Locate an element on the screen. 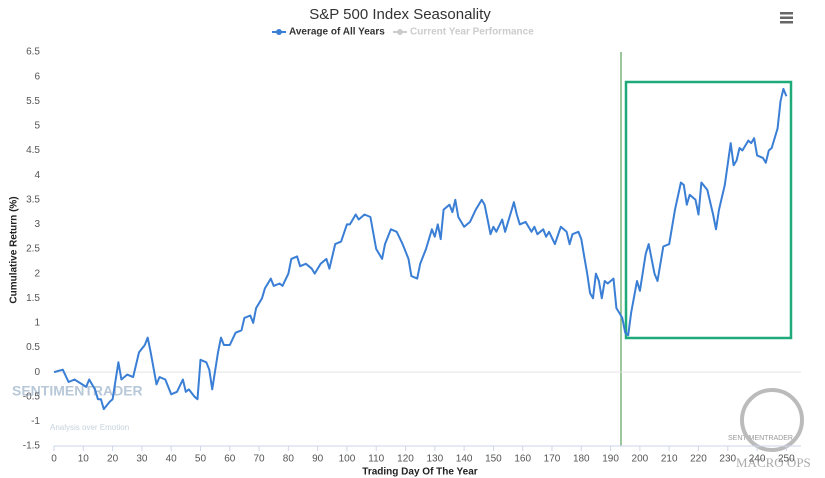  x-tick-label: 40 is located at coordinates (172, 459).